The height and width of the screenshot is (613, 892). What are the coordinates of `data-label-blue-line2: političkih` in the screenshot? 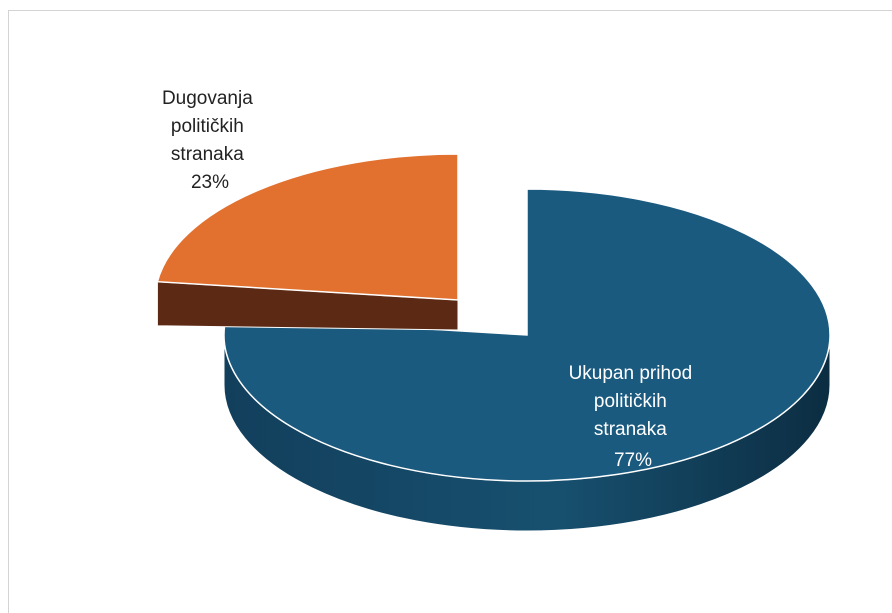 It's located at (630, 401).